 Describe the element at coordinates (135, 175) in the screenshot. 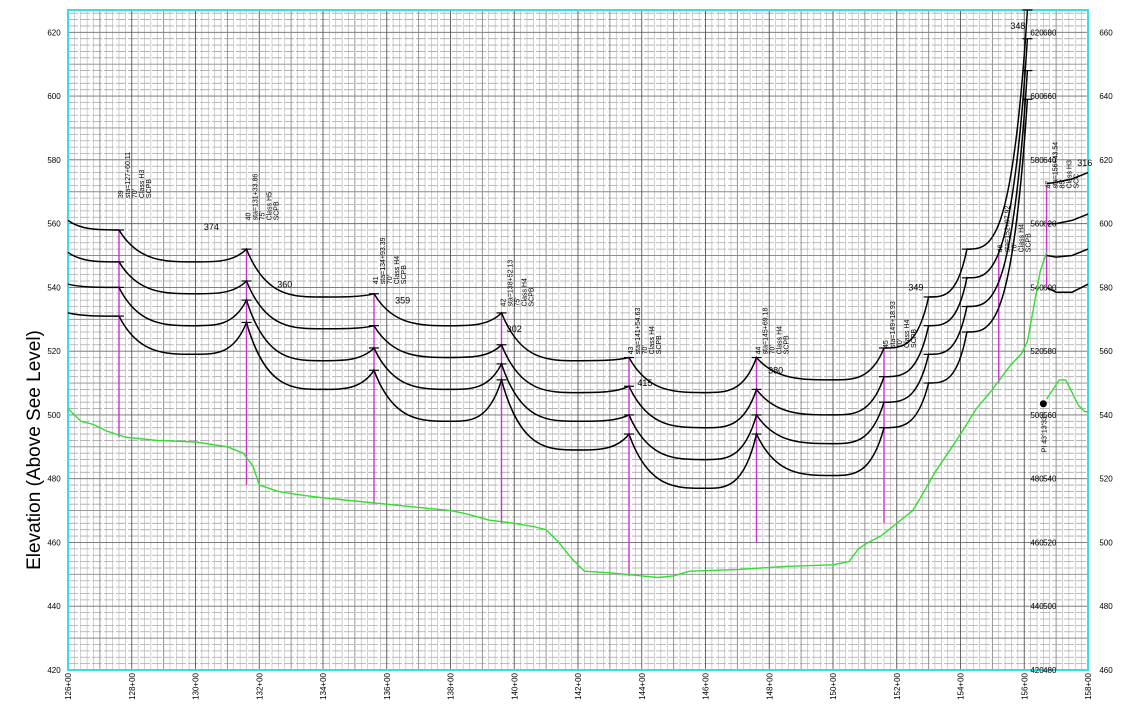

I see `structure-label: 39sta=127+60.1170'Class H3SCPB` at that location.